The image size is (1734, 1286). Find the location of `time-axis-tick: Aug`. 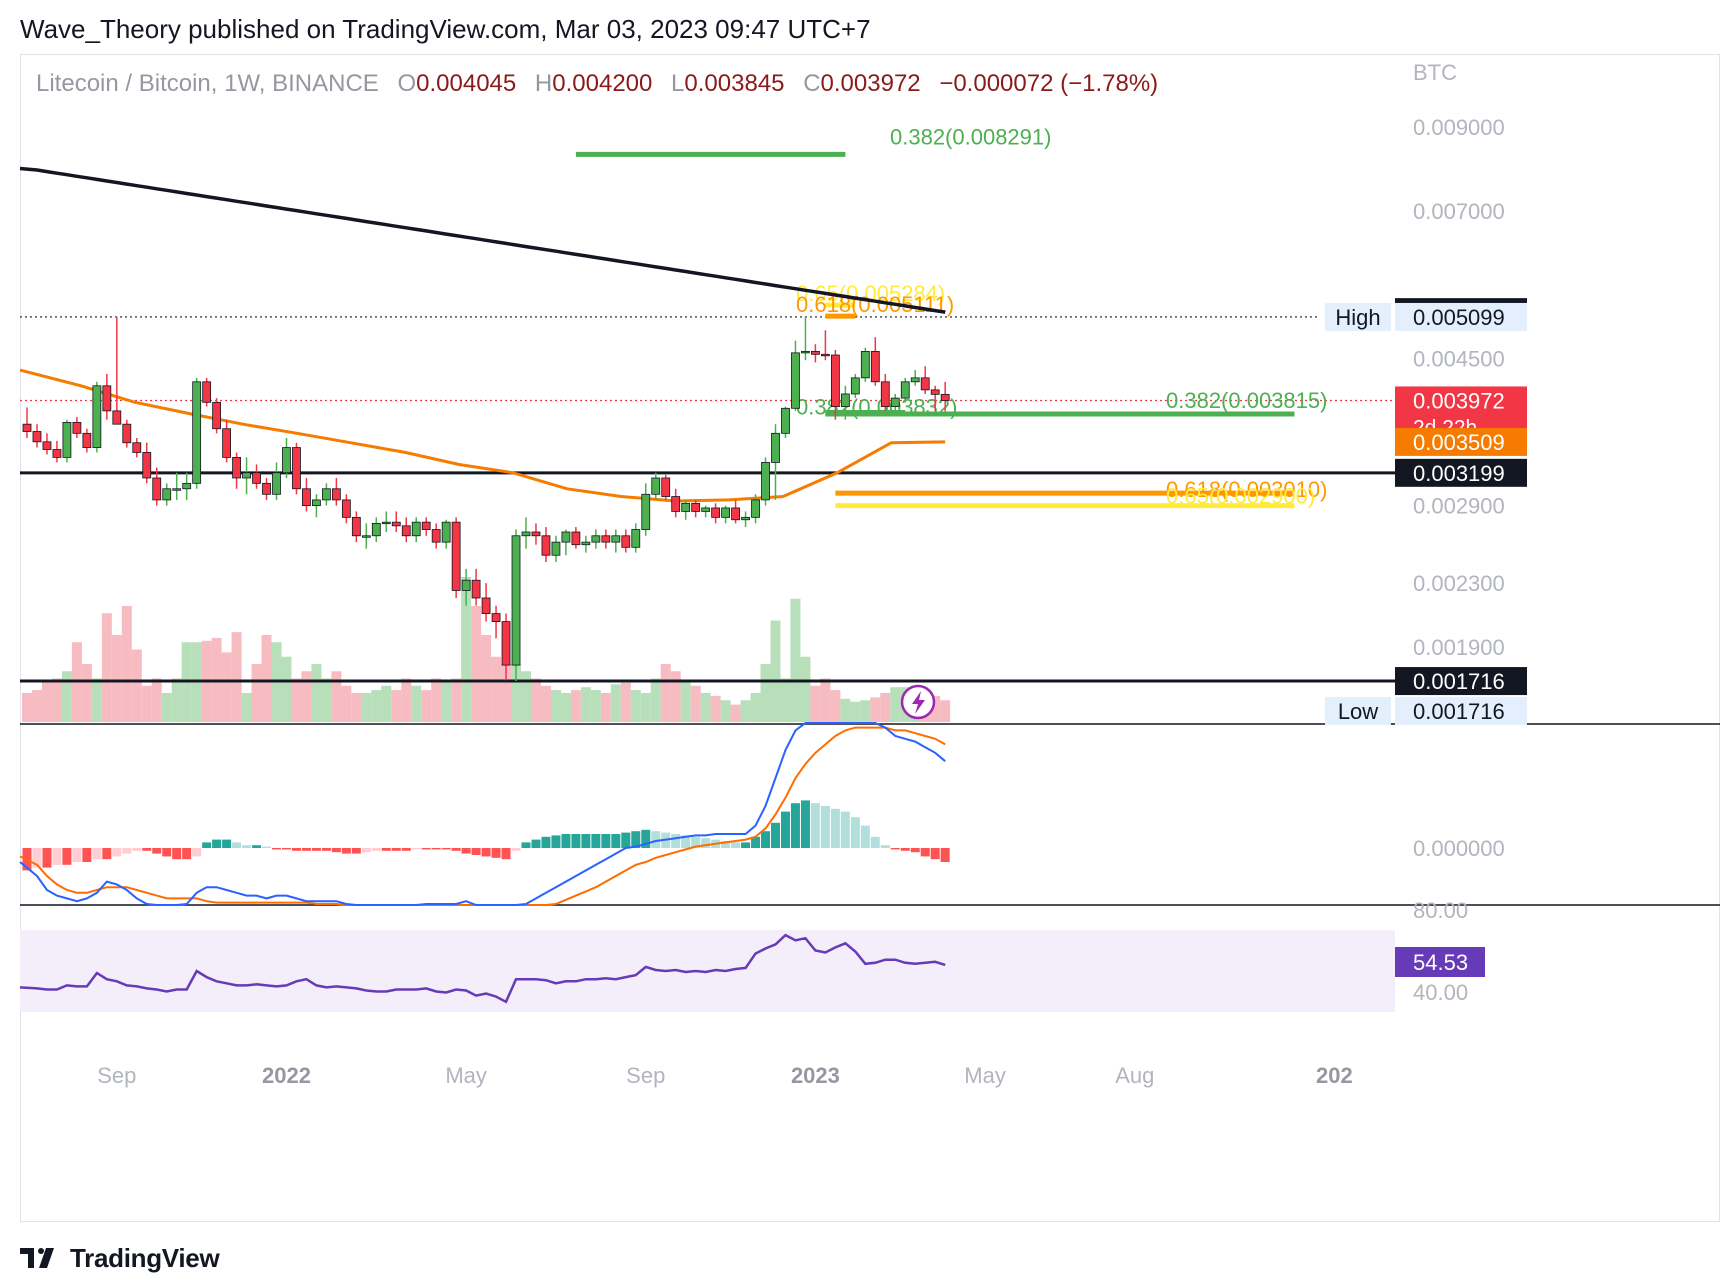

time-axis-tick: Aug is located at coordinates (1134, 1075).